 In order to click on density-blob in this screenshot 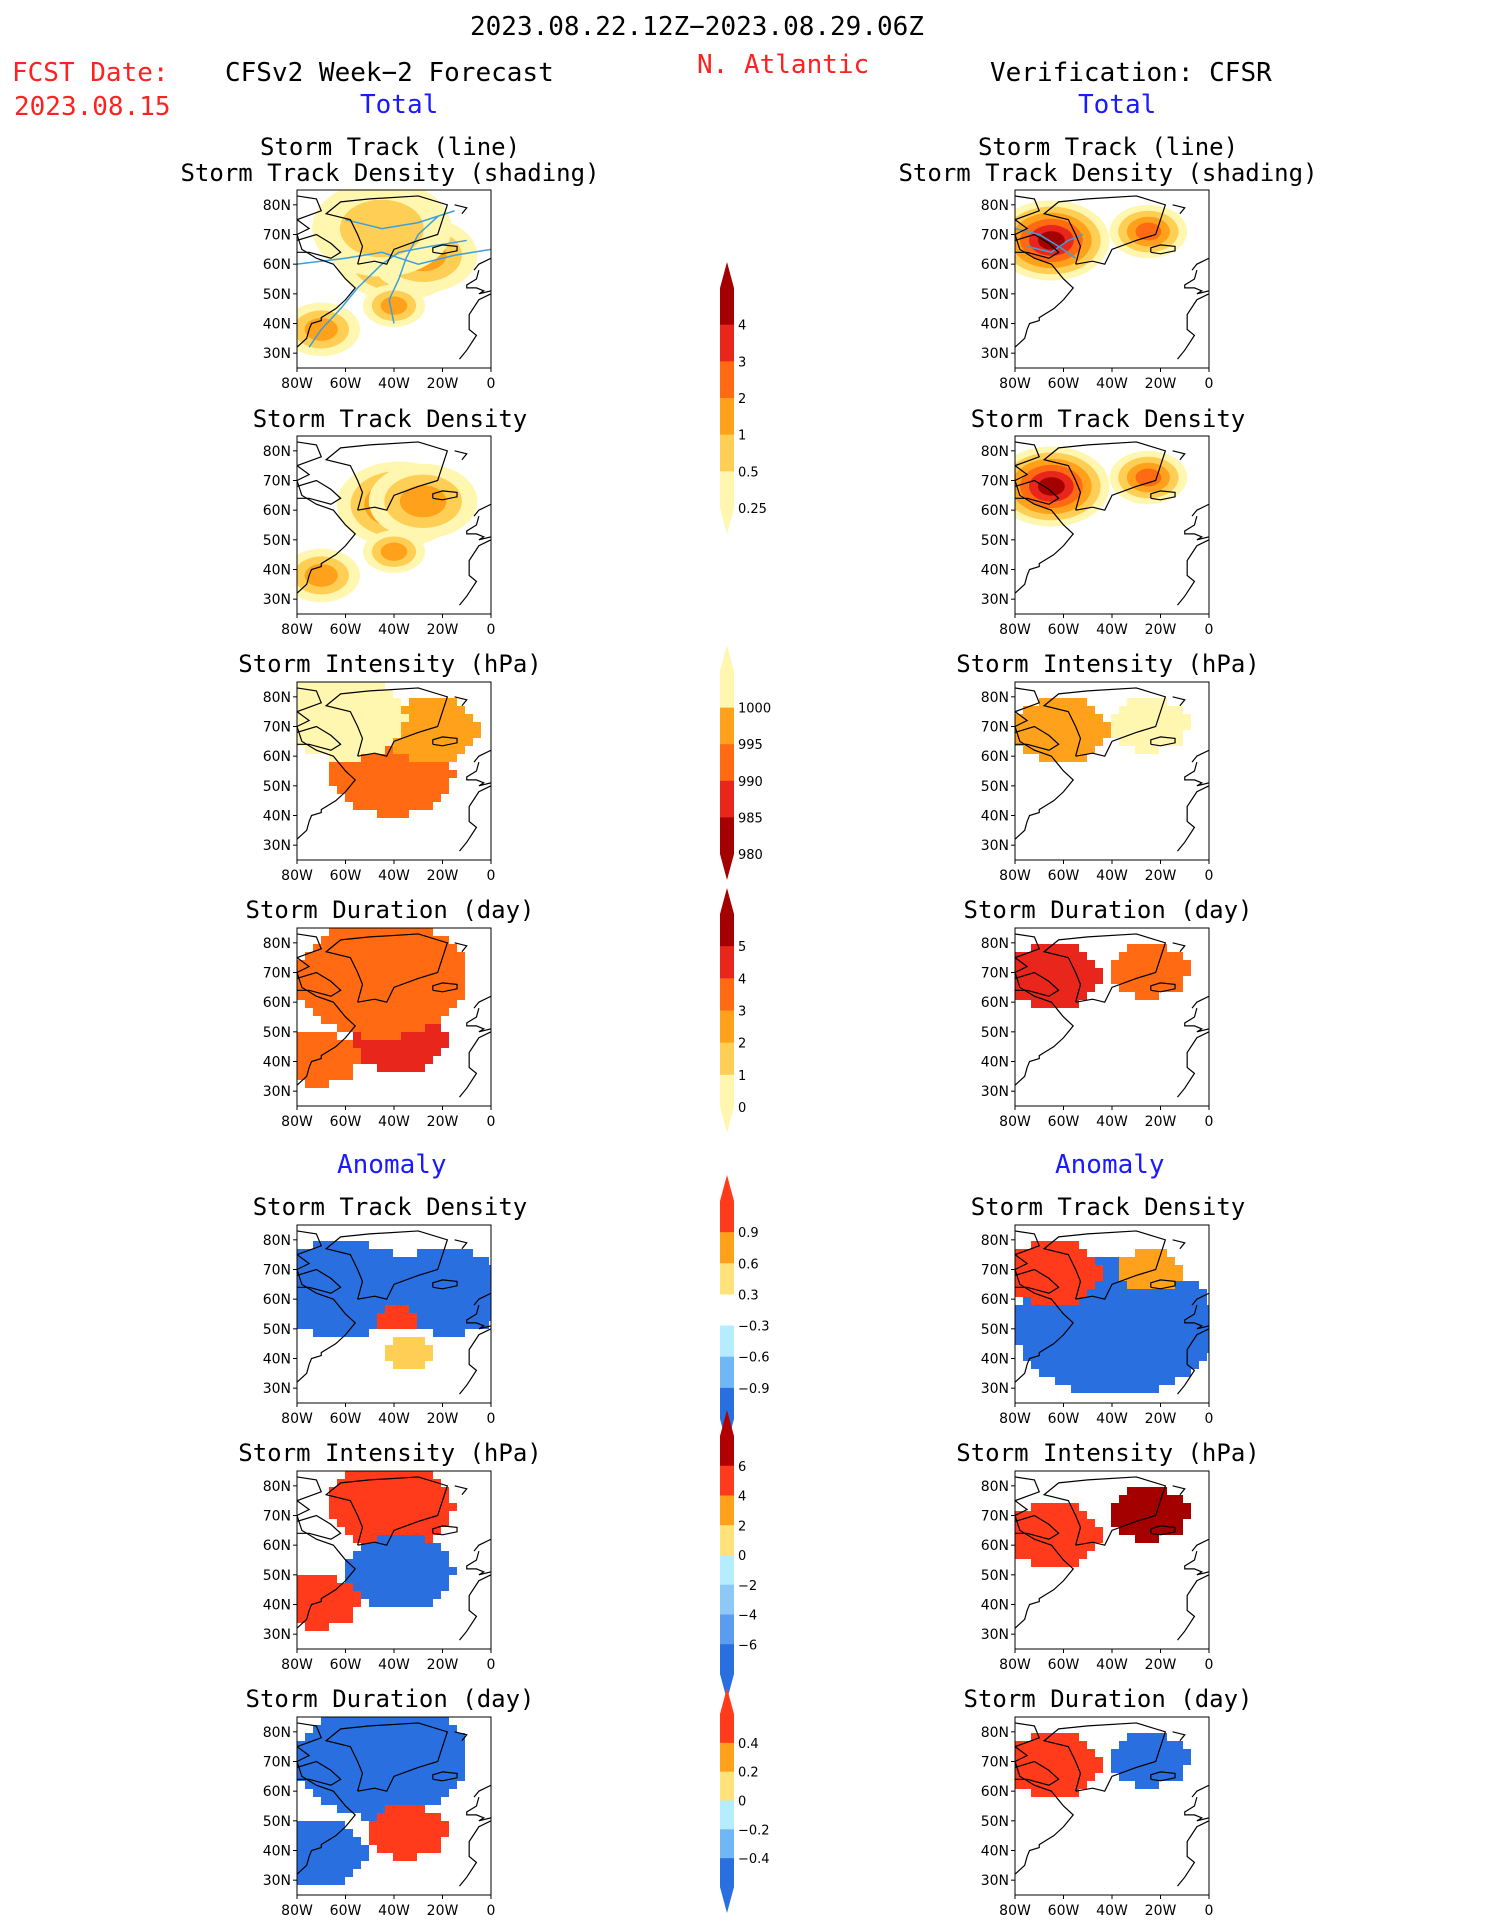, I will do `click(321, 575)`.